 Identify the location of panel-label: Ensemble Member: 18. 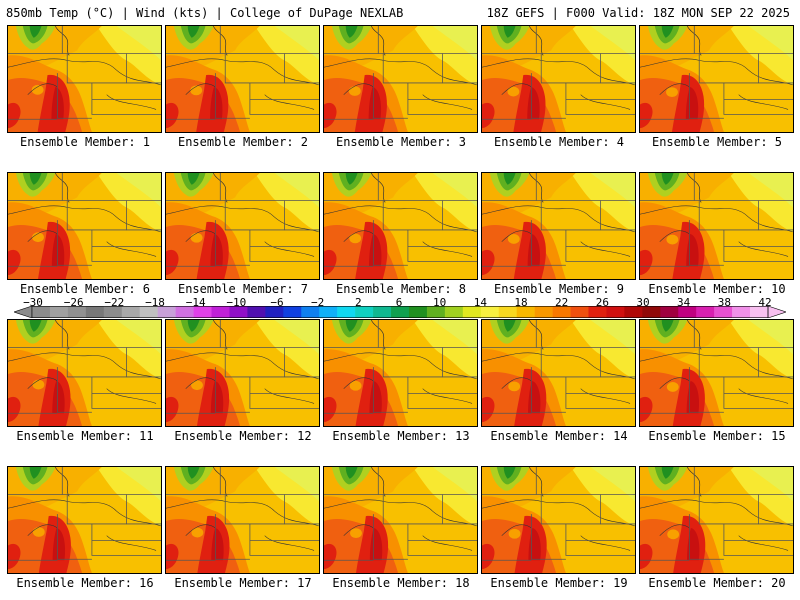
(401, 583).